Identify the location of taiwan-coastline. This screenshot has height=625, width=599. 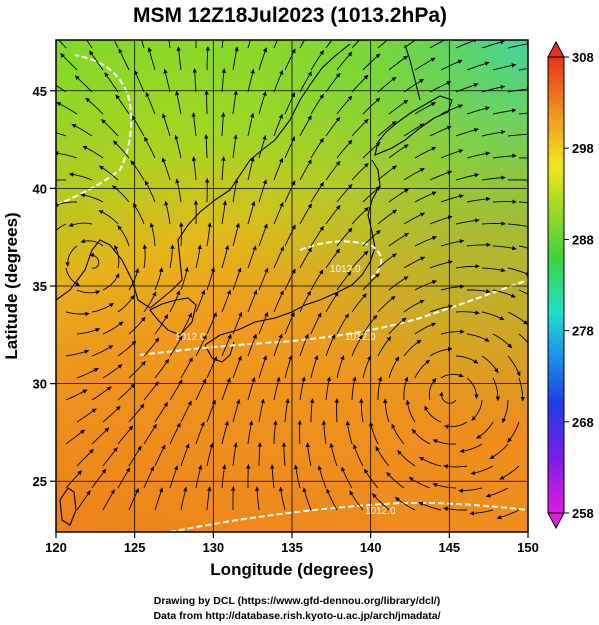
(68, 506).